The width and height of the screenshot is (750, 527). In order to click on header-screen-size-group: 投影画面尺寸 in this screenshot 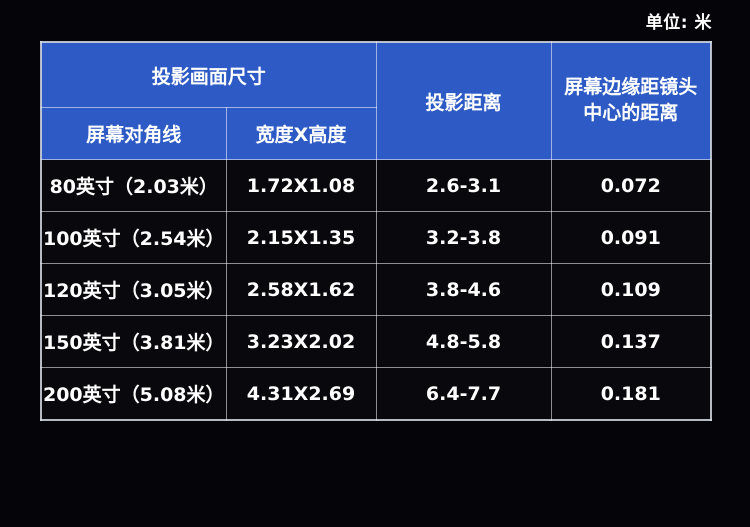, I will do `click(208, 74)`.